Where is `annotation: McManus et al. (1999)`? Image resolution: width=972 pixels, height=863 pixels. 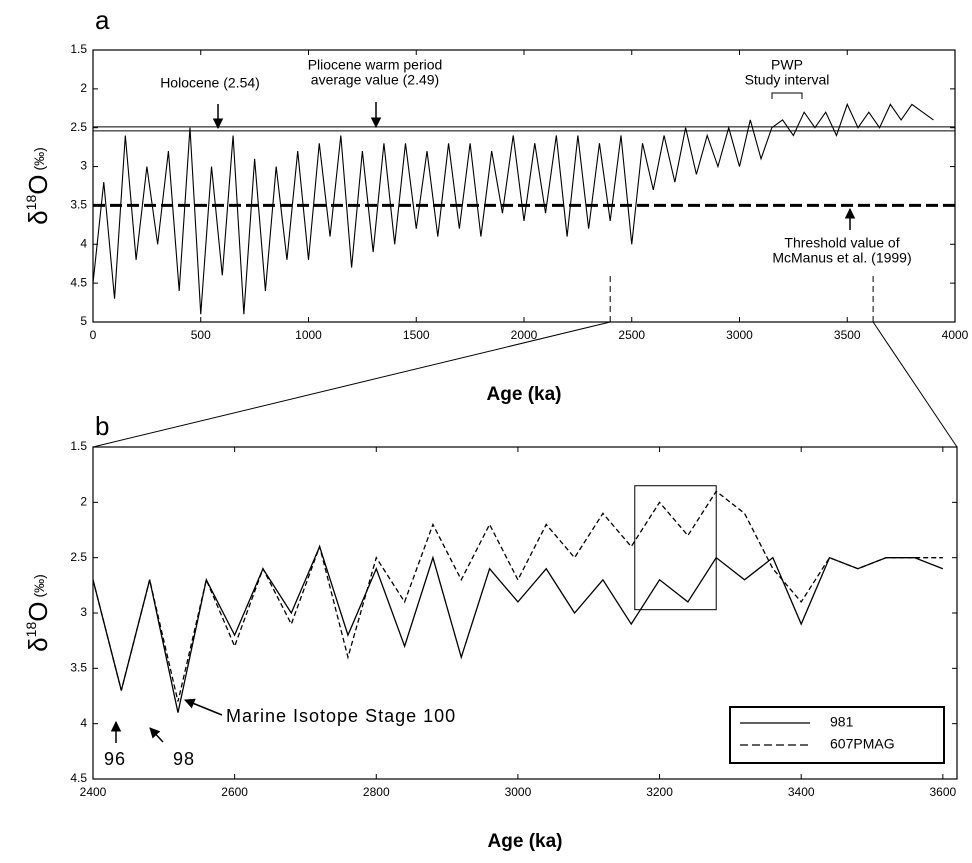 annotation: McManus et al. (1999) is located at coordinates (841, 258).